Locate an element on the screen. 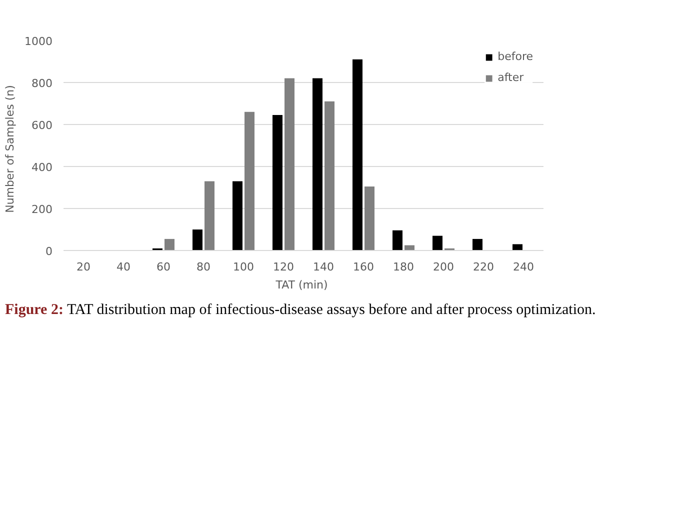 This screenshot has height=524, width=681. x-axis-title: TAT (min) is located at coordinates (301, 285).